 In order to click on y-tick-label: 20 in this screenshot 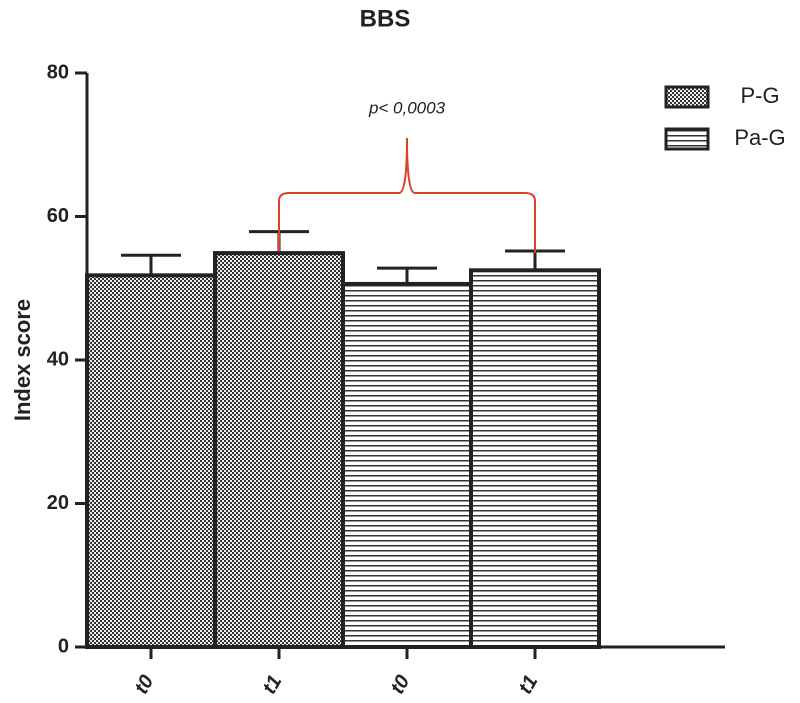, I will do `click(58, 503)`.